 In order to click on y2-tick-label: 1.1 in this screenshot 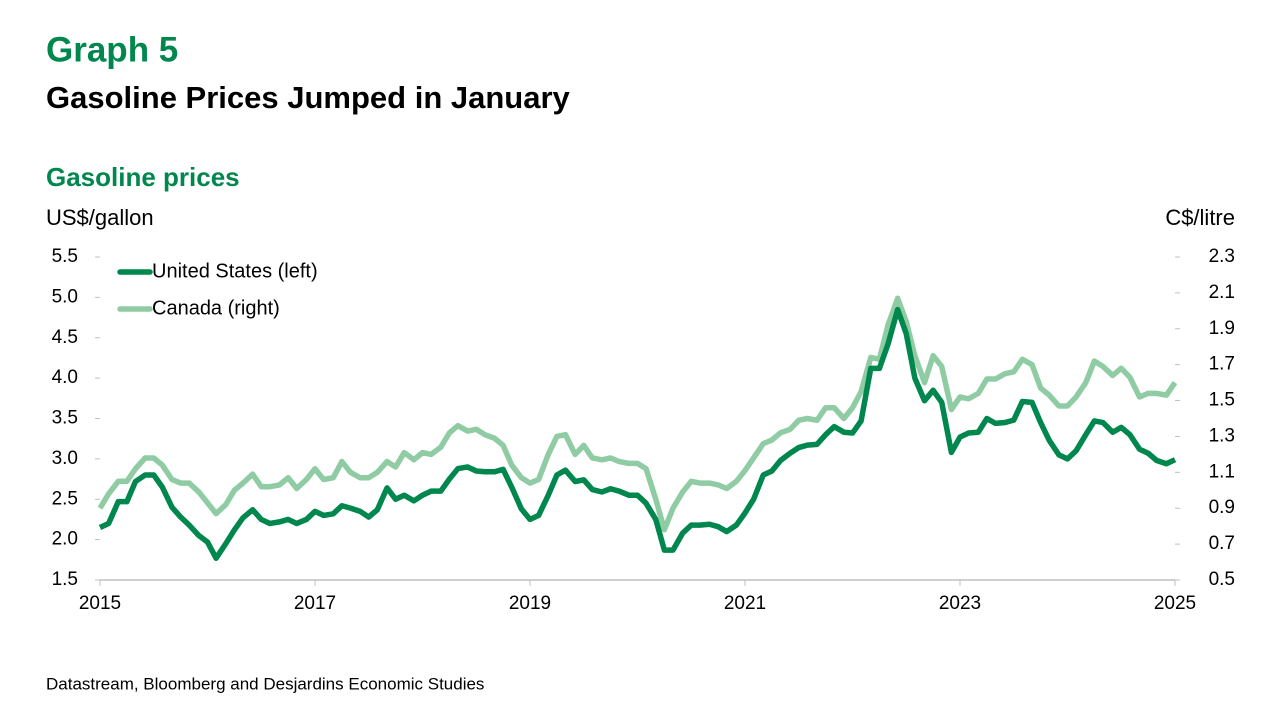, I will do `click(1222, 471)`.